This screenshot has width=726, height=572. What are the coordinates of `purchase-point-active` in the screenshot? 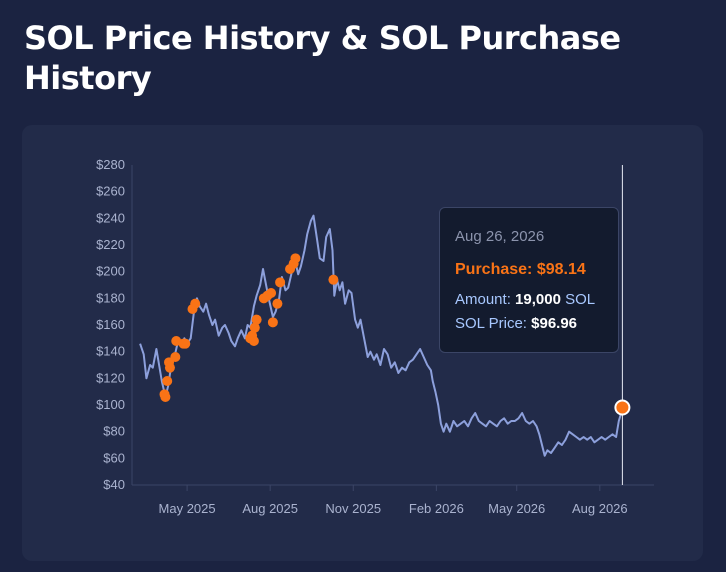 It's located at (622, 407).